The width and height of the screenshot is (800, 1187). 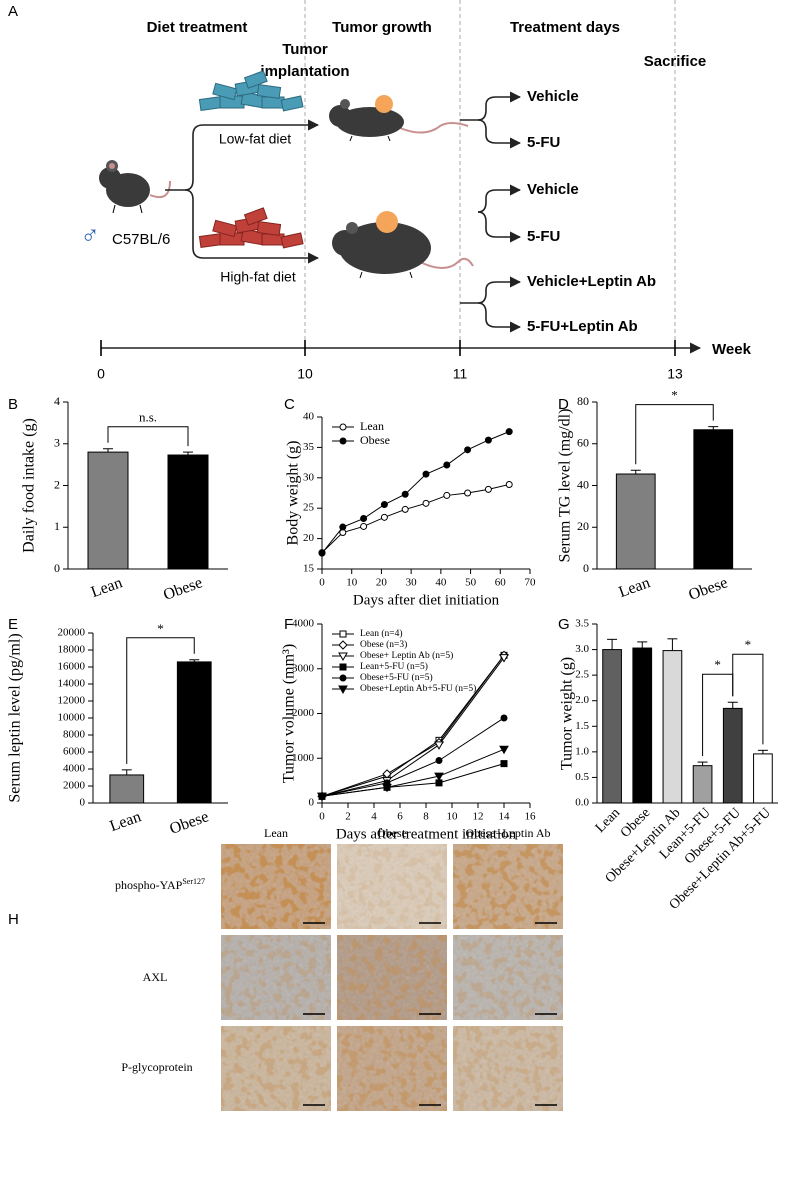 I want to click on y-tick-label: 2.5, so click(x=582, y=675).